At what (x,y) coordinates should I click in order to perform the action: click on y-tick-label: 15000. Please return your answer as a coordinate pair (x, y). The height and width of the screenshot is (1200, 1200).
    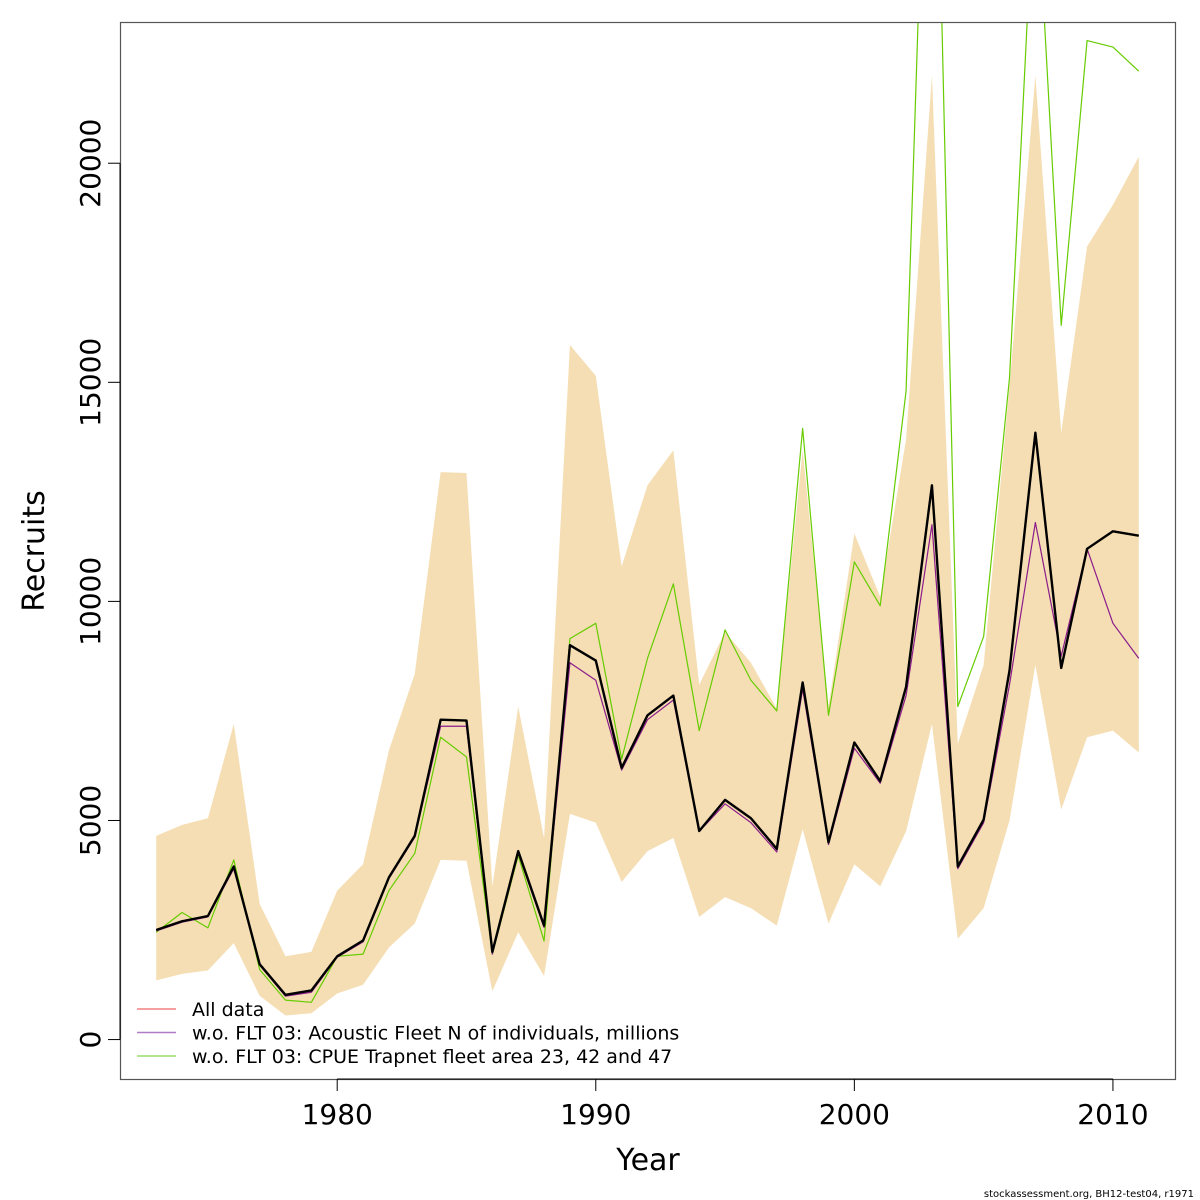
    Looking at the image, I should click on (90, 382).